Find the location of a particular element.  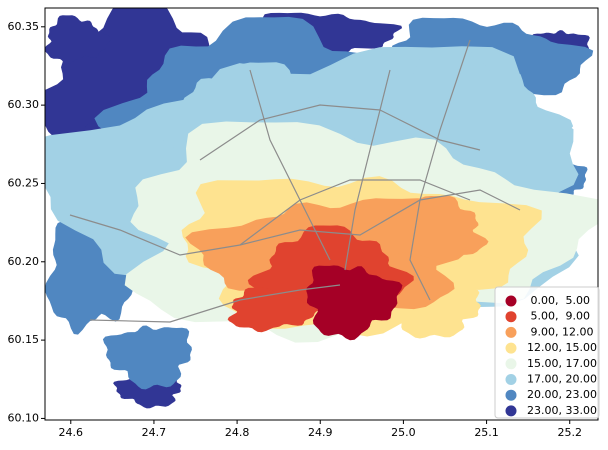

x-tick-label: 25.2 is located at coordinates (569, 432).